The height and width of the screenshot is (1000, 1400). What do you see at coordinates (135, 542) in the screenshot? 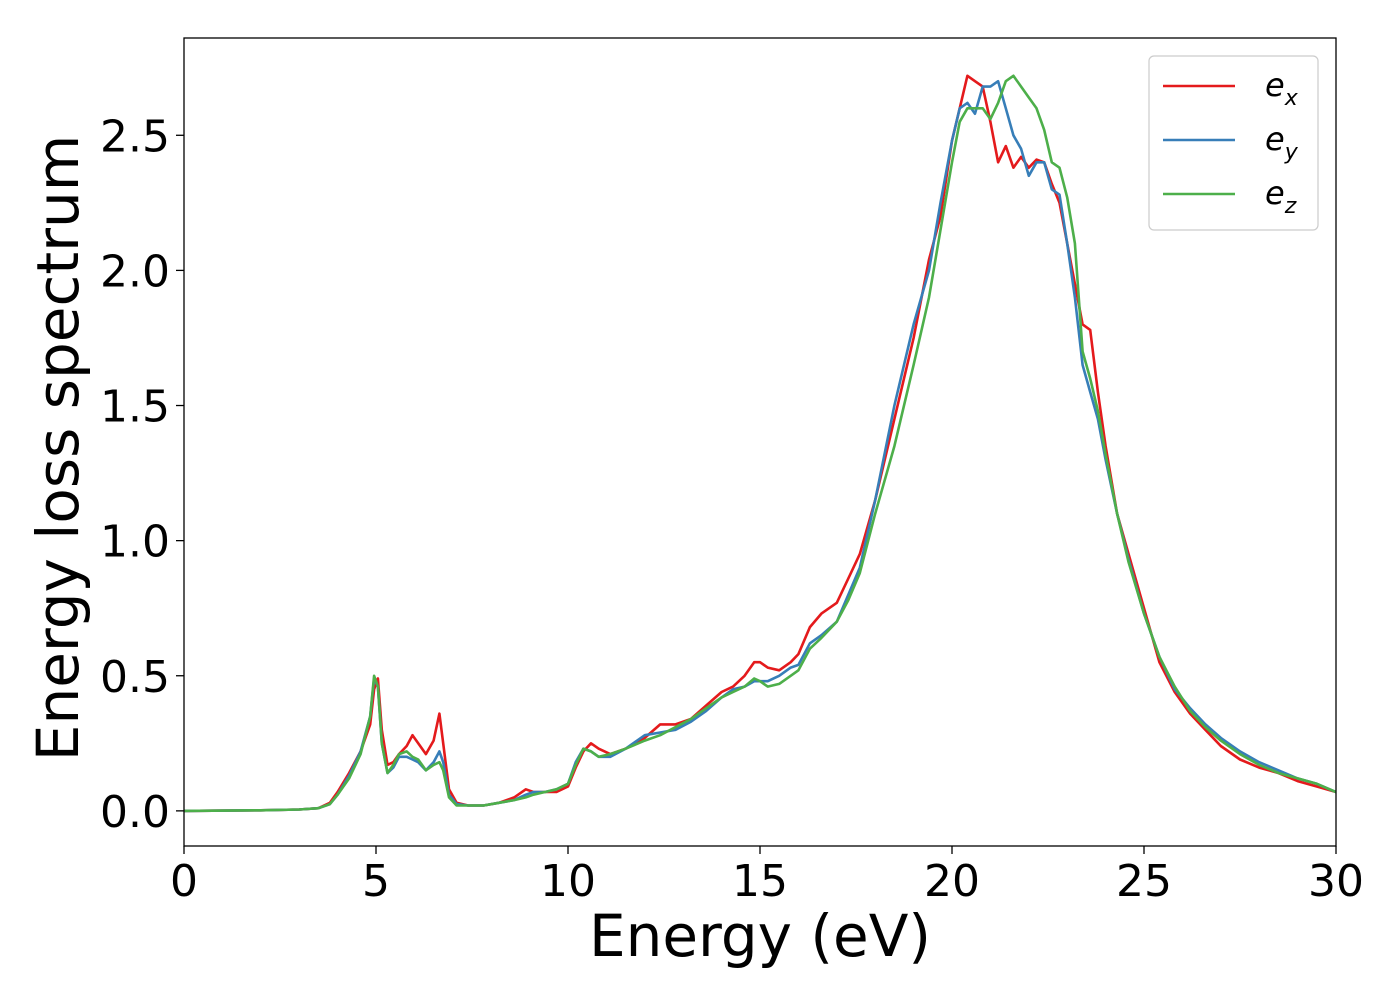
I see `y-tick-label: 1.0` at bounding box center [135, 542].